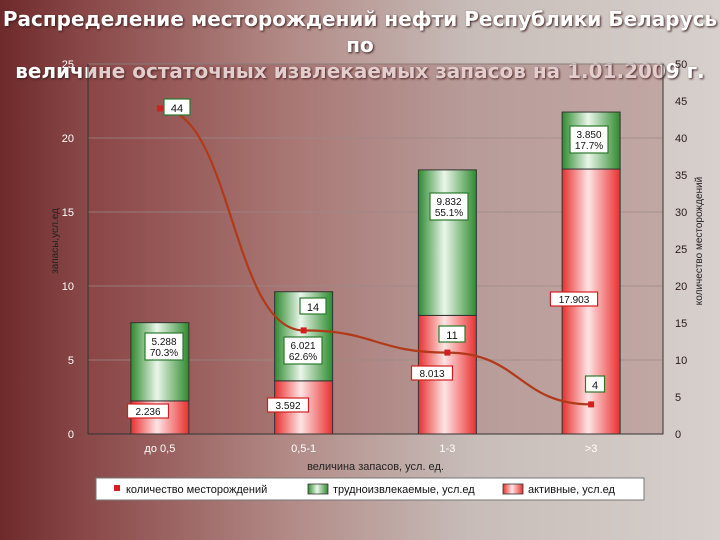  I want to click on y-tick-label: 10, so click(68, 287).